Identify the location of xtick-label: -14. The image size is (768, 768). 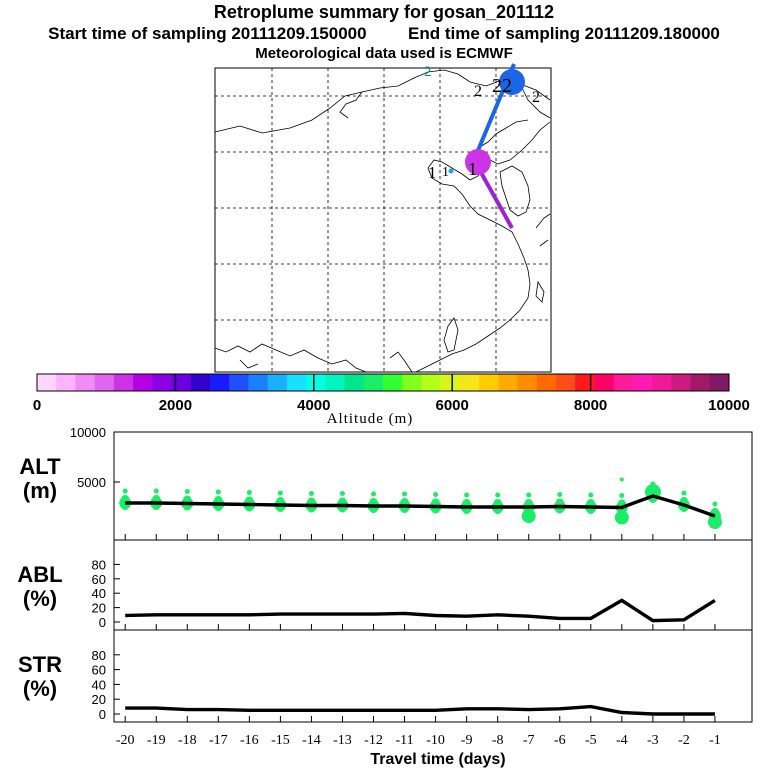
(311, 740).